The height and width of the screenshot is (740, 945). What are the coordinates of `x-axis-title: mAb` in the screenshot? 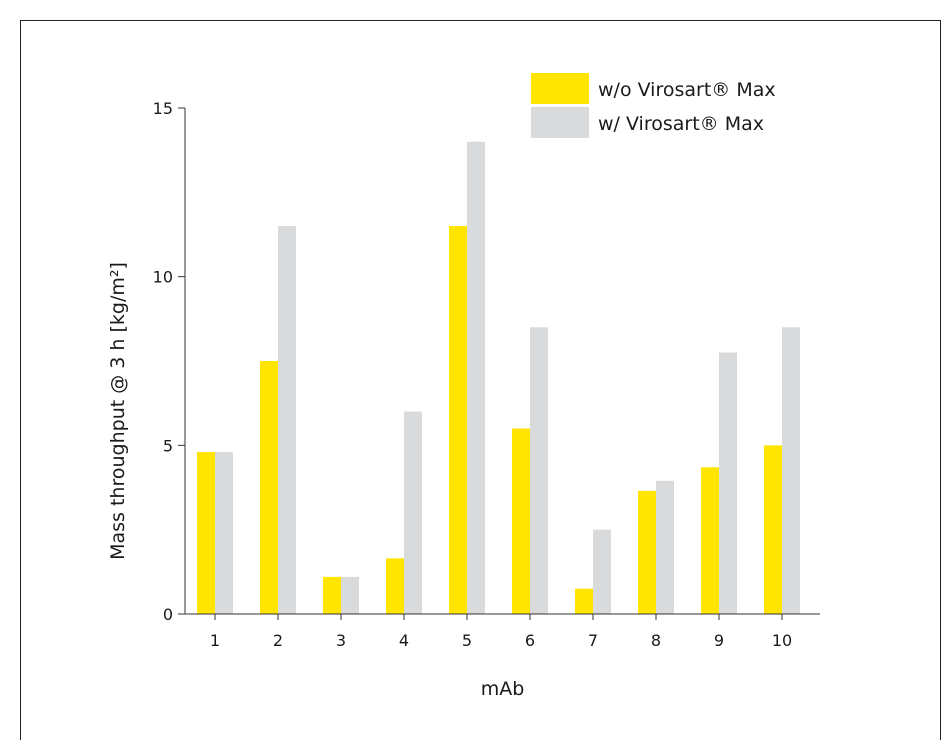 It's located at (503, 689).